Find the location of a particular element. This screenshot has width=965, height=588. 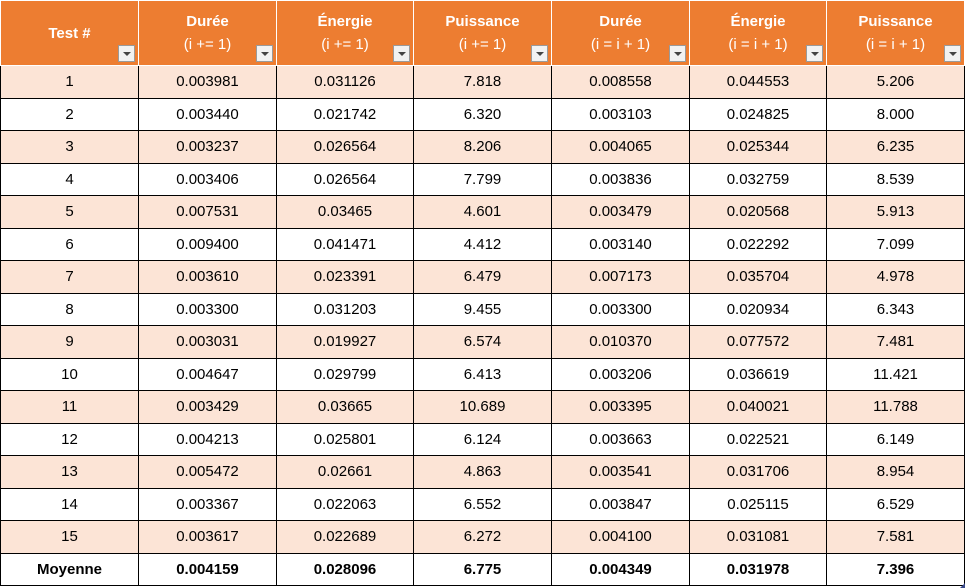

table-cell: 12 is located at coordinates (69, 439).